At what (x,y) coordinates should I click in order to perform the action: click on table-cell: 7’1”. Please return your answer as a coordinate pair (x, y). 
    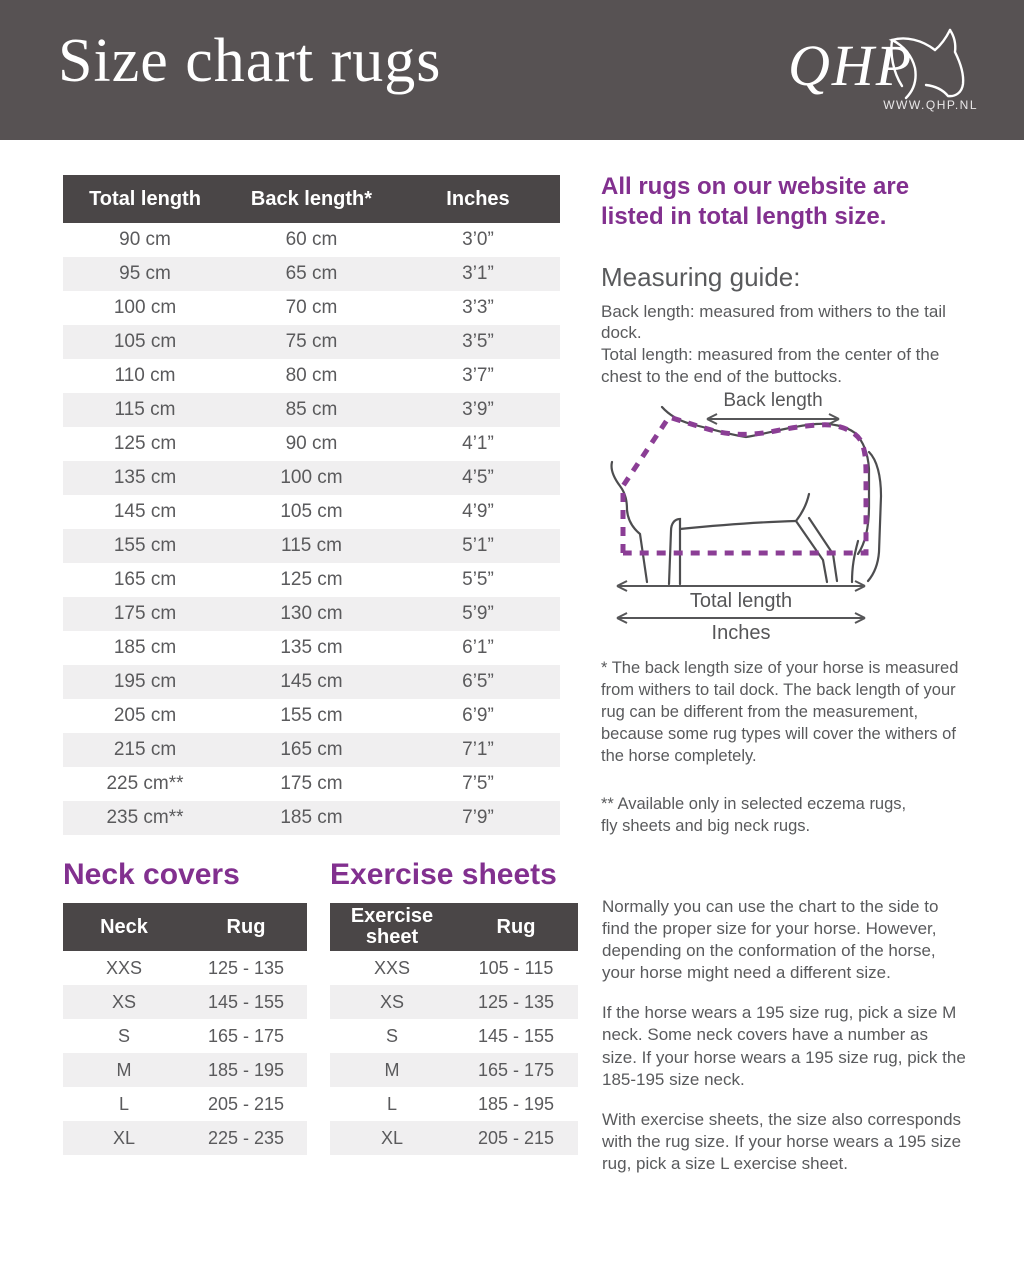
    Looking at the image, I should click on (477, 750).